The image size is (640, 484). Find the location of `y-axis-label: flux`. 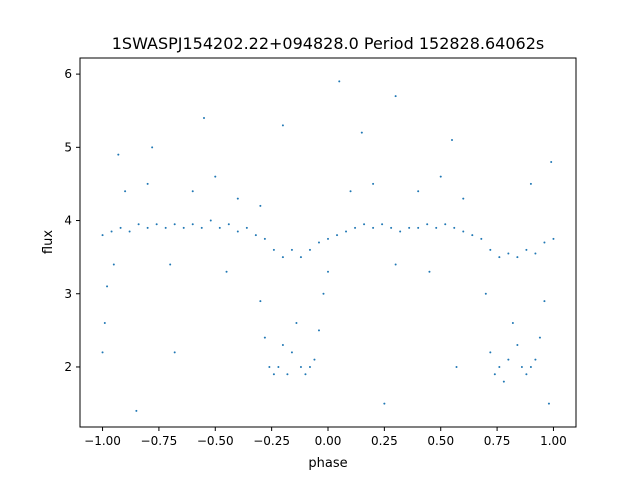

y-axis-label: flux is located at coordinates (48, 242).